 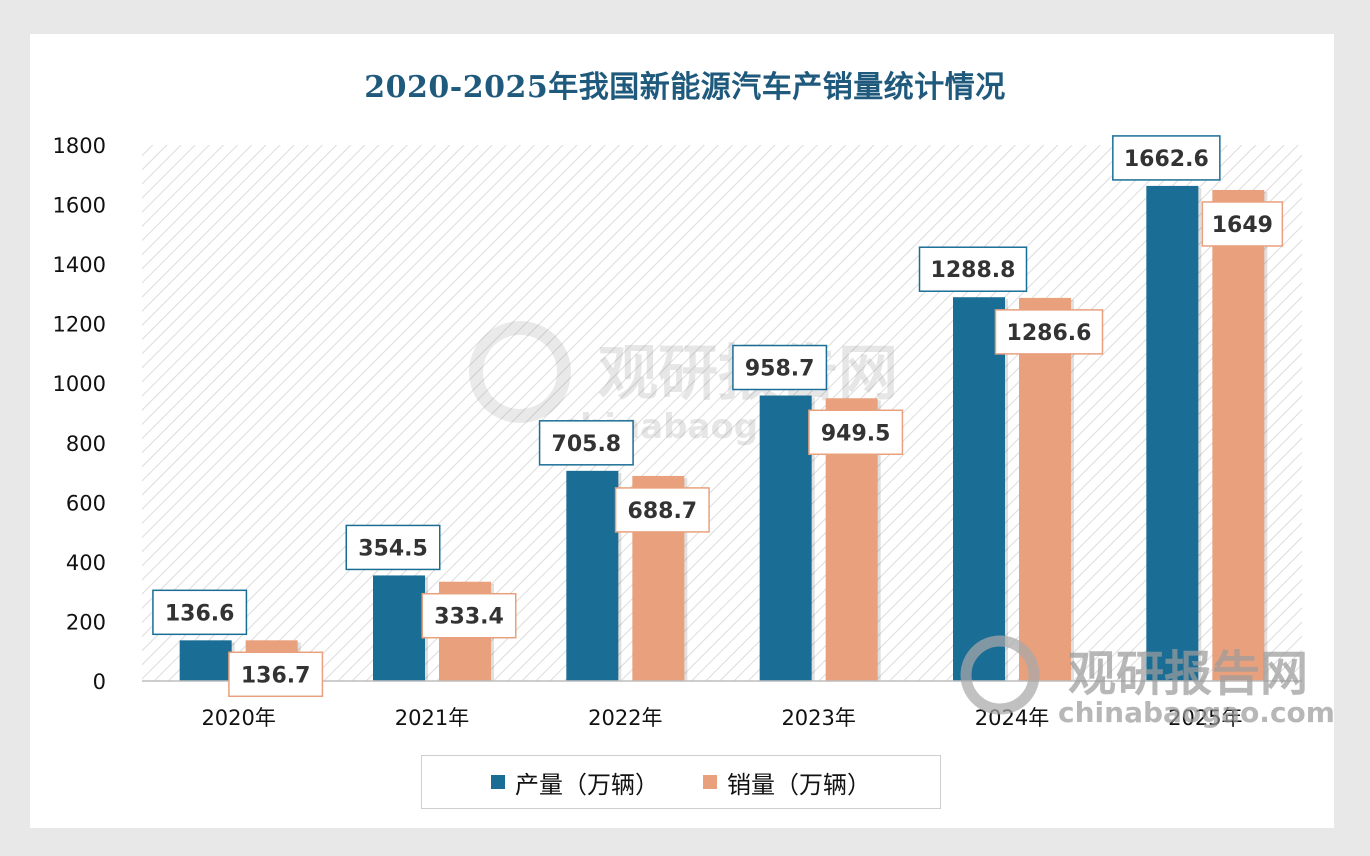 I want to click on data-label-sales: 949.5, so click(x=856, y=433).